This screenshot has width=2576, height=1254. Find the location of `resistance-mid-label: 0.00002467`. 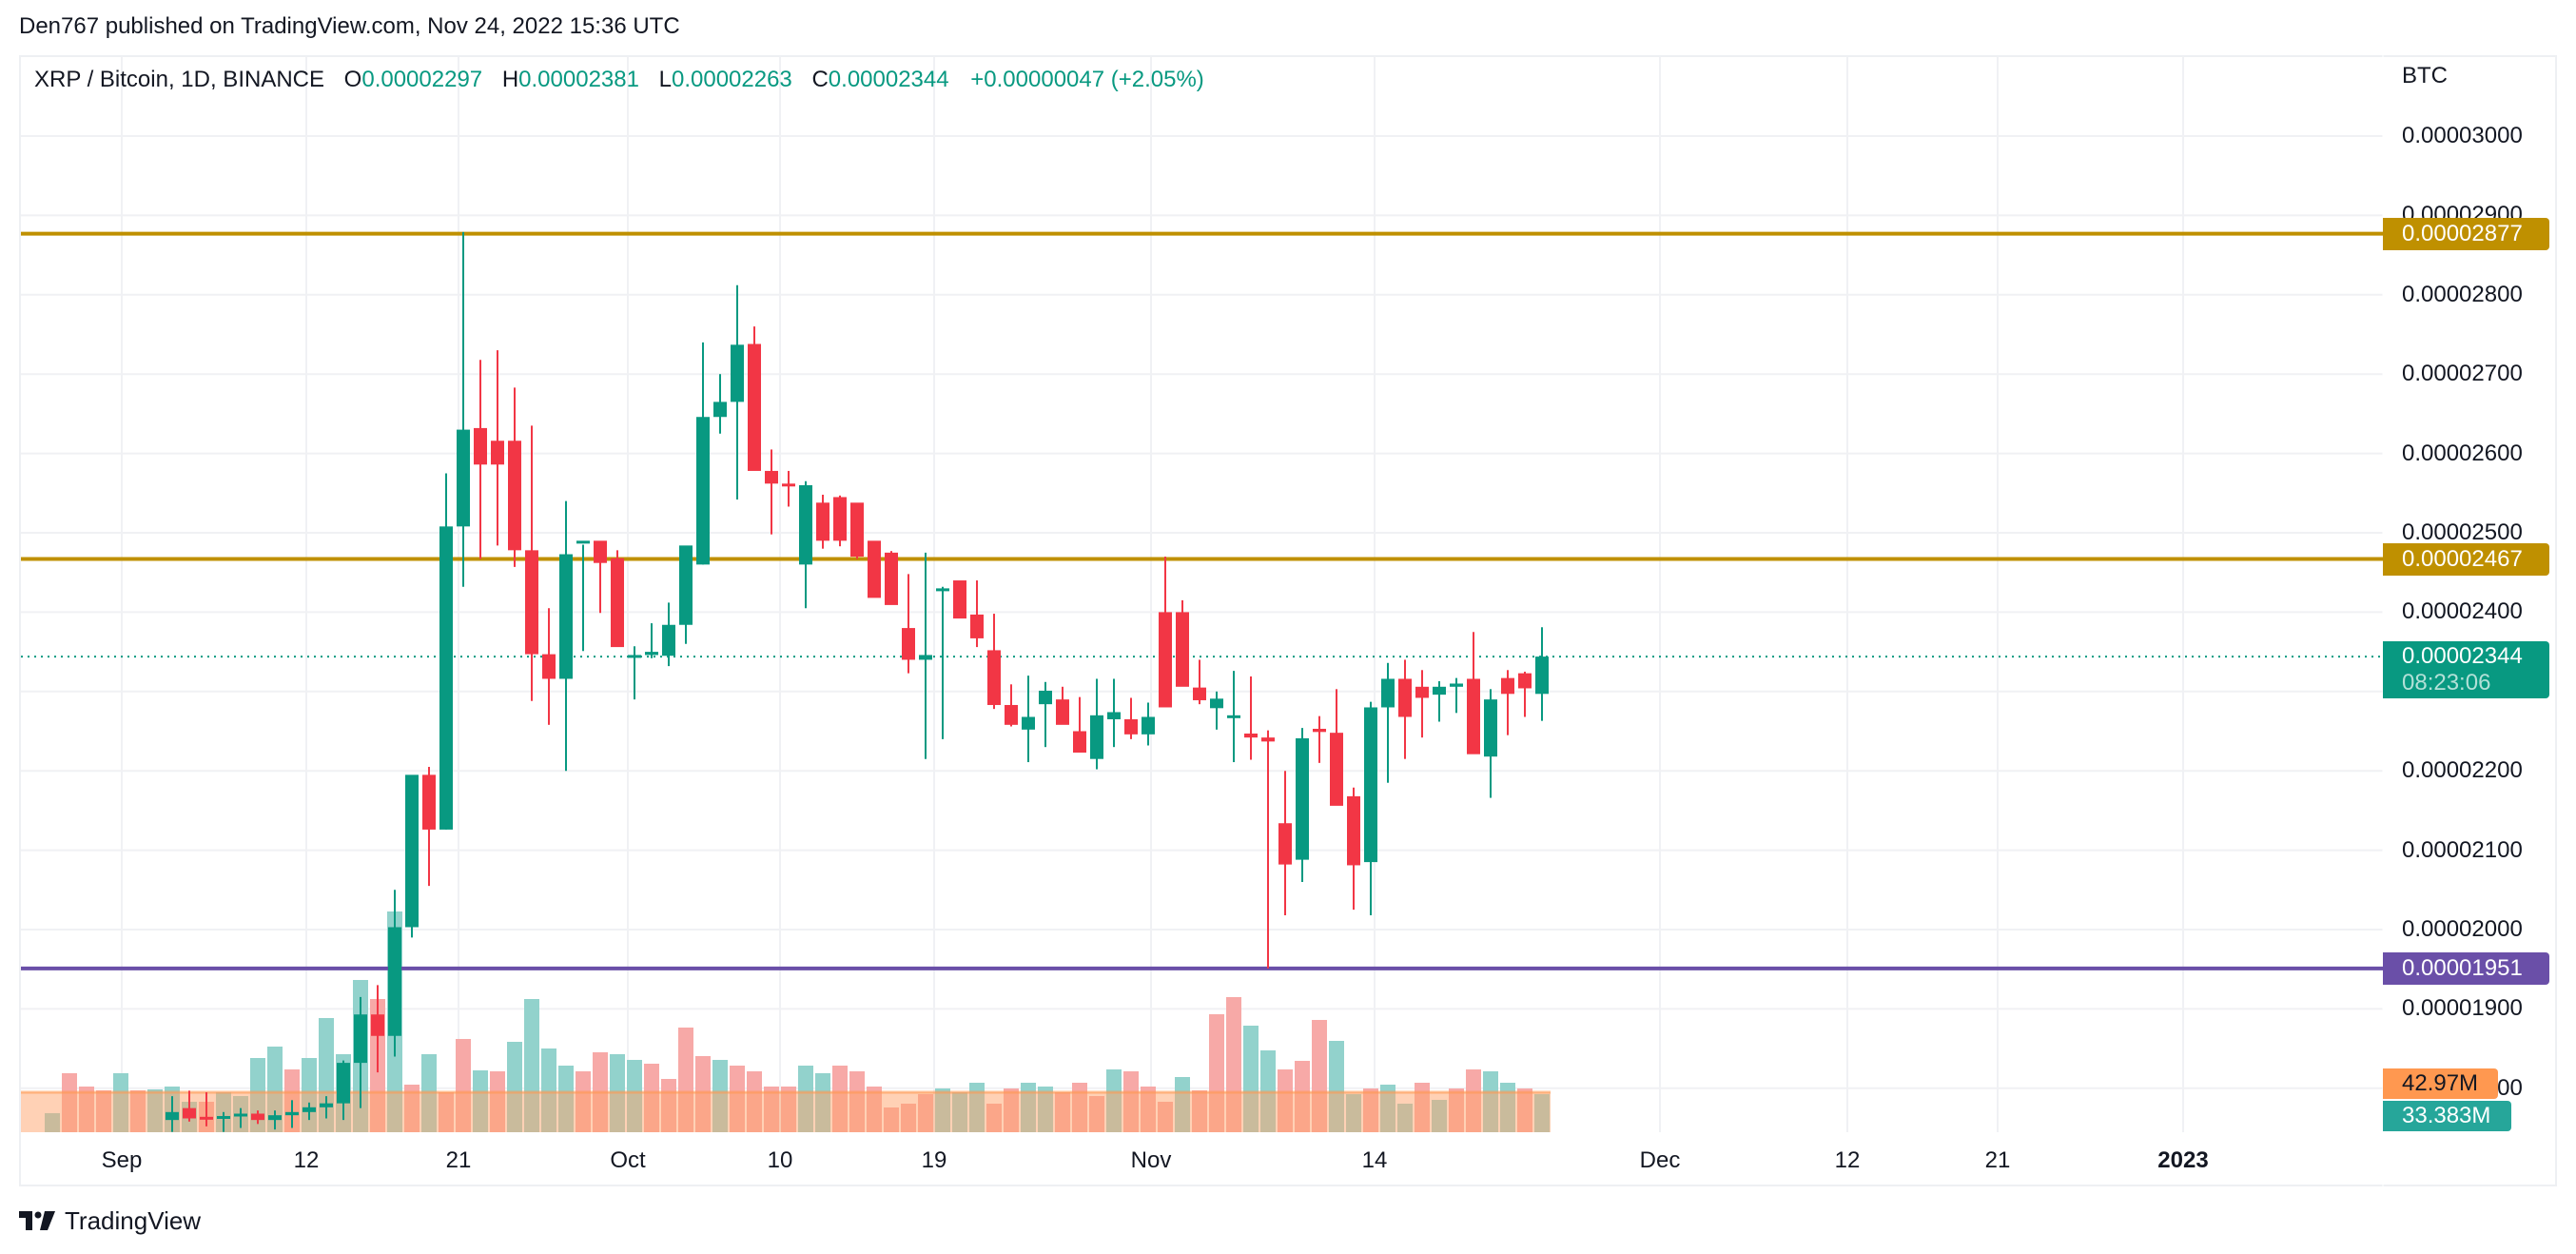

resistance-mid-label: 0.00002467 is located at coordinates (2466, 559).